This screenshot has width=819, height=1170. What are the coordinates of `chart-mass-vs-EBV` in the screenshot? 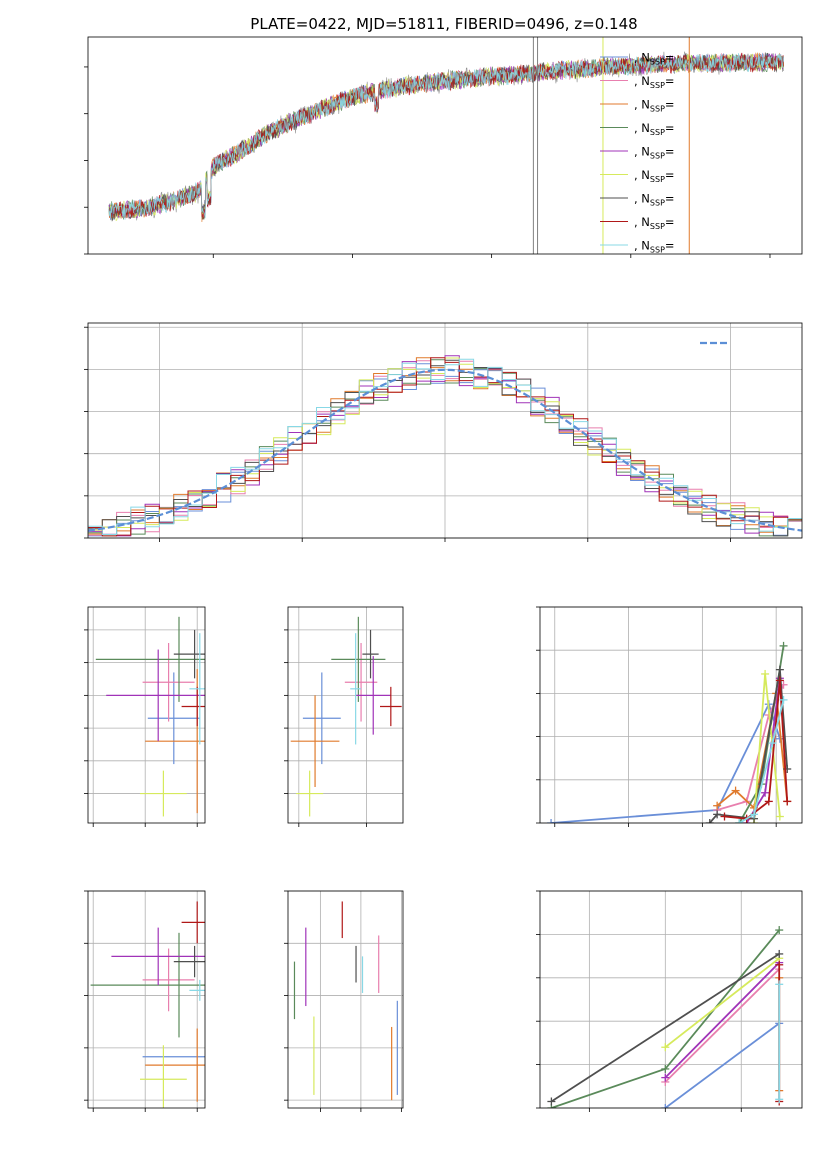 It's located at (344, 1001).